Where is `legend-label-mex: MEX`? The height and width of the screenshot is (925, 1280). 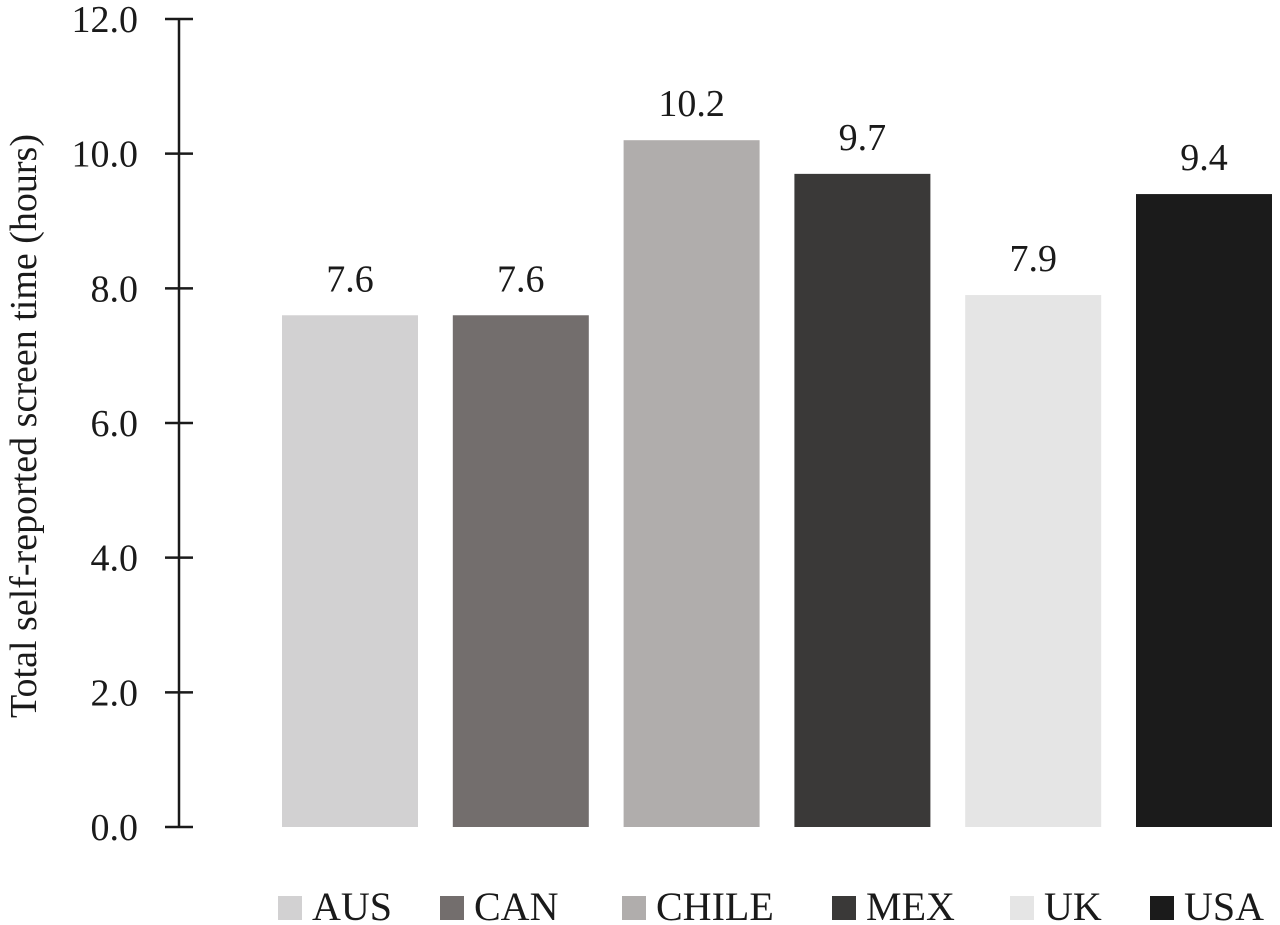 legend-label-mex: MEX is located at coordinates (910, 904).